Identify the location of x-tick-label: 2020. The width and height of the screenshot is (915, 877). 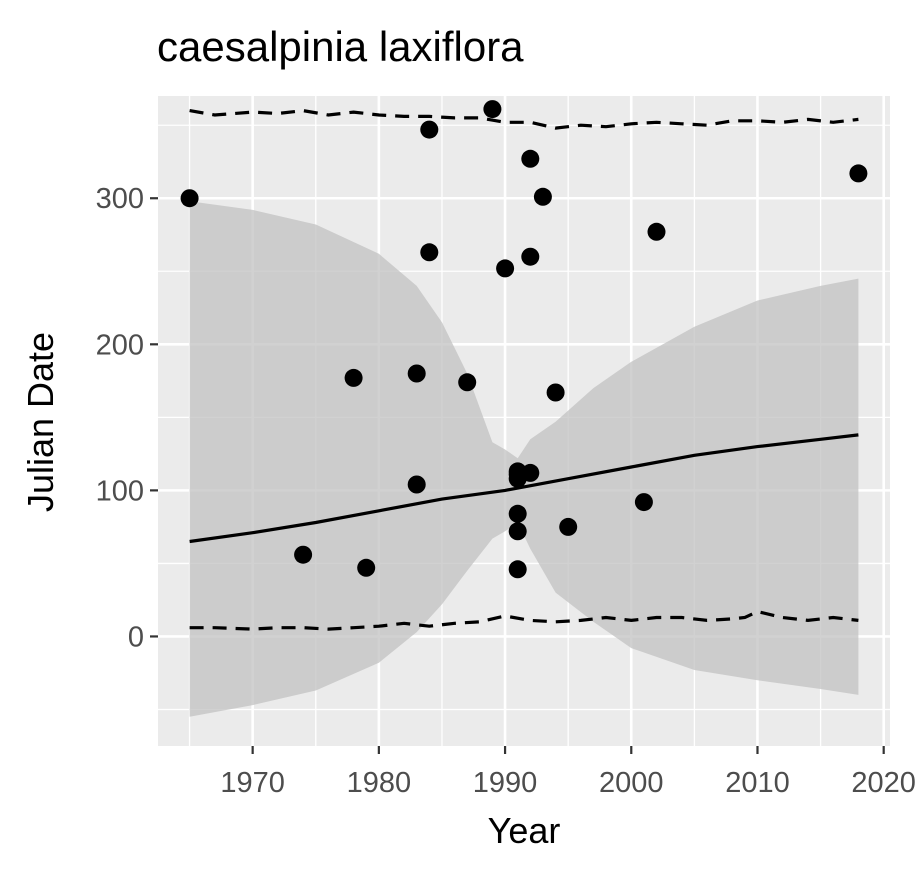
(883, 783).